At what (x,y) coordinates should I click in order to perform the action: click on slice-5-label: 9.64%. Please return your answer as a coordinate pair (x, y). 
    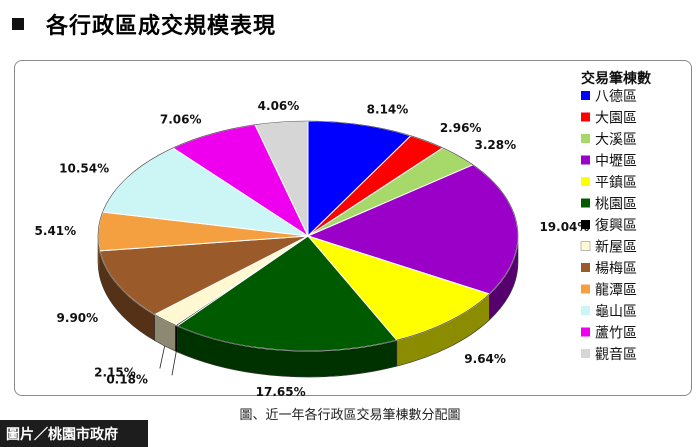
    Looking at the image, I should click on (485, 359).